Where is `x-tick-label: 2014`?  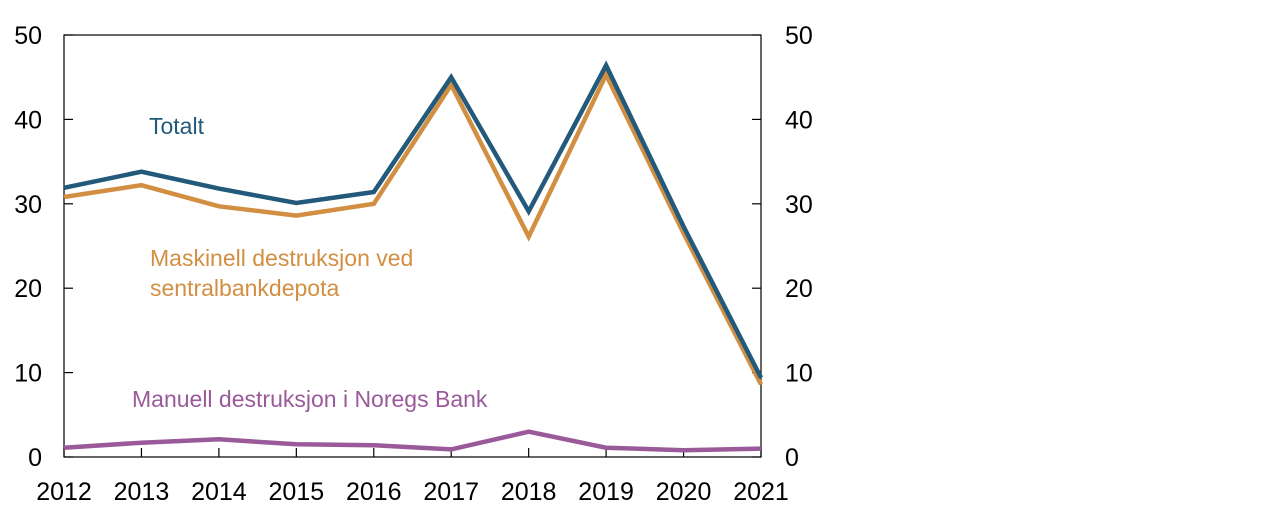
x-tick-label: 2014 is located at coordinates (219, 492).